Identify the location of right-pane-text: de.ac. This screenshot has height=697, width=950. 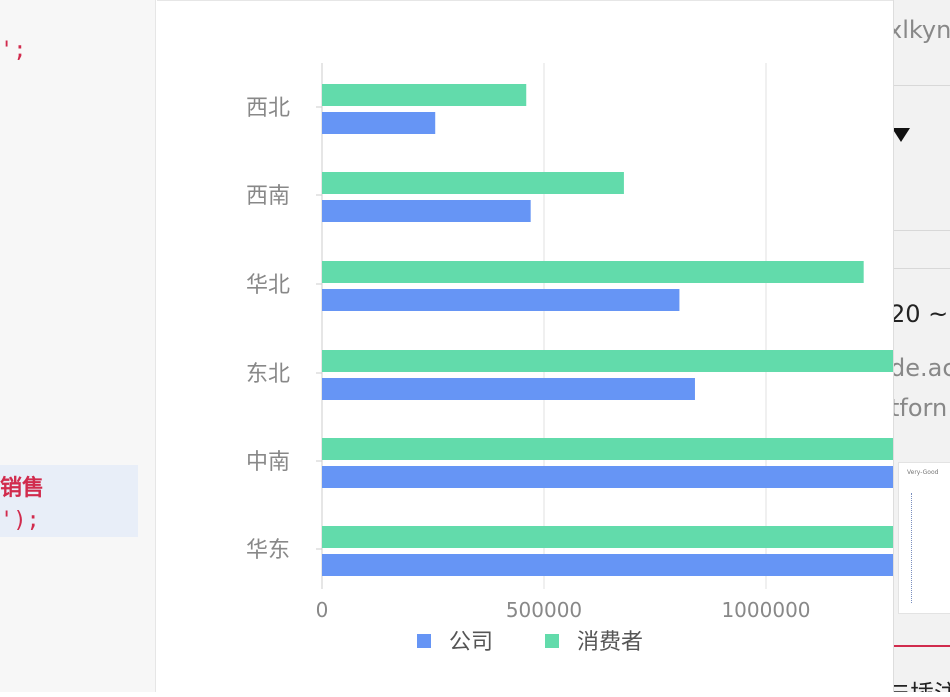
(921, 368).